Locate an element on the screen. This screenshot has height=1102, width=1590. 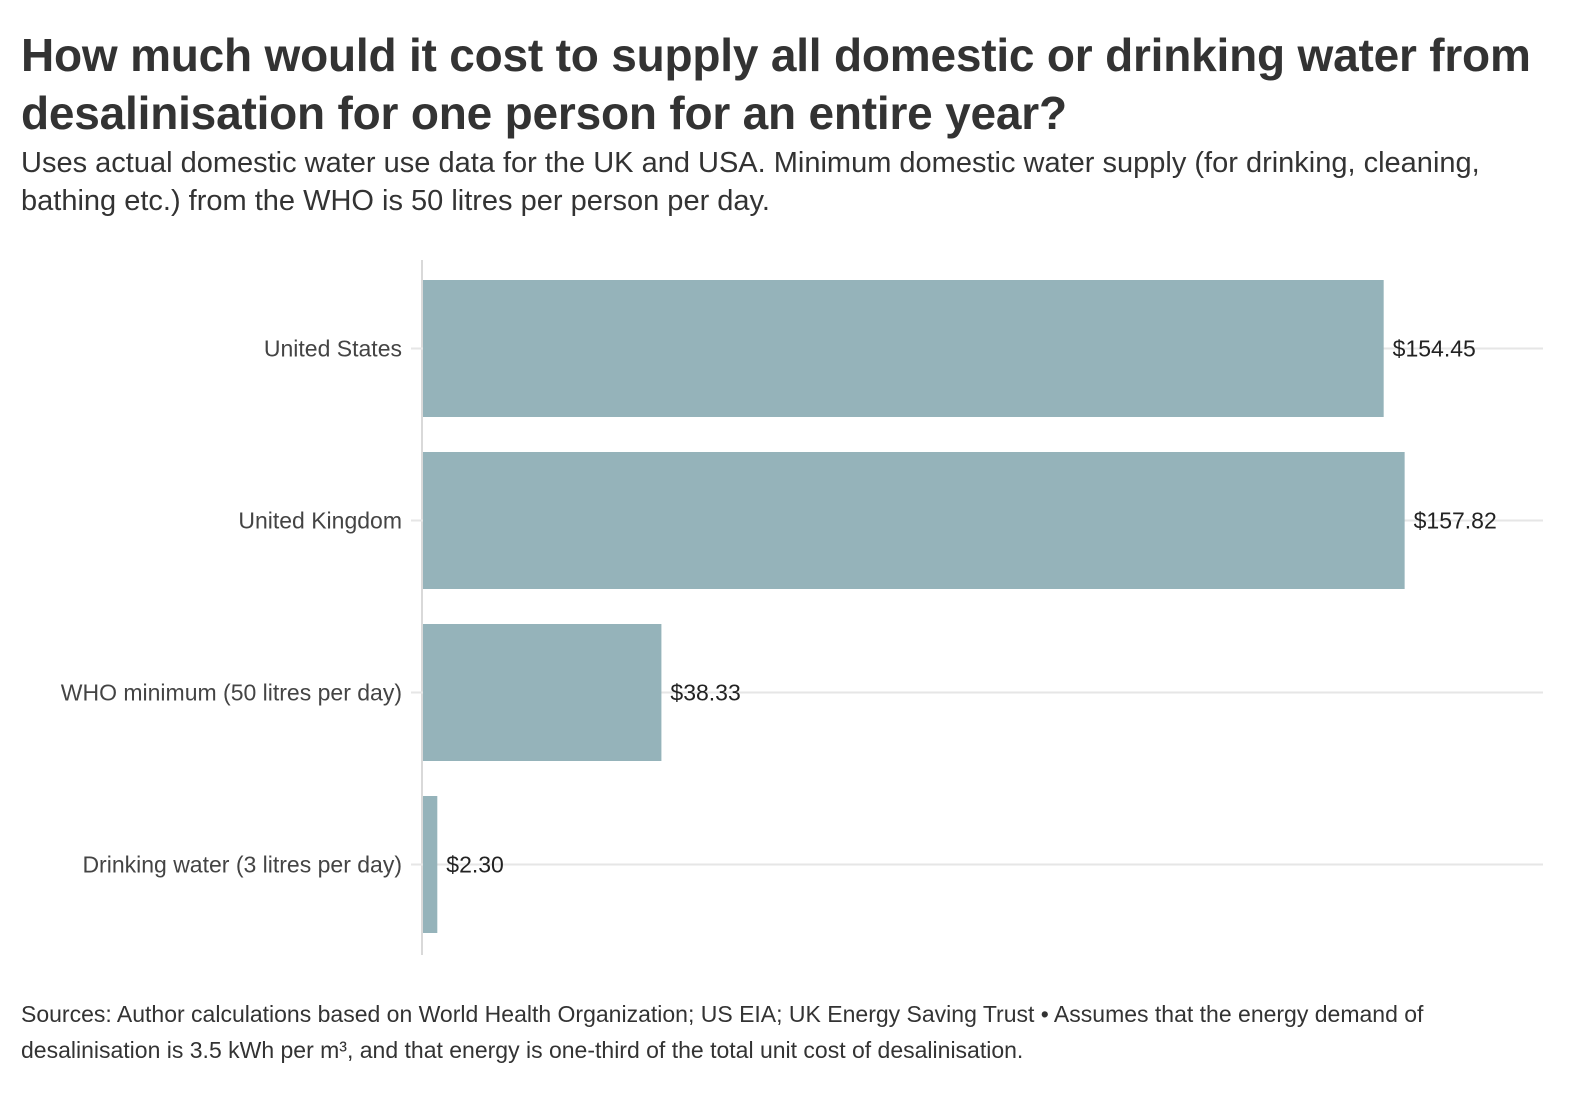
category-label: Drinking water (3 litres per day) is located at coordinates (242, 865).